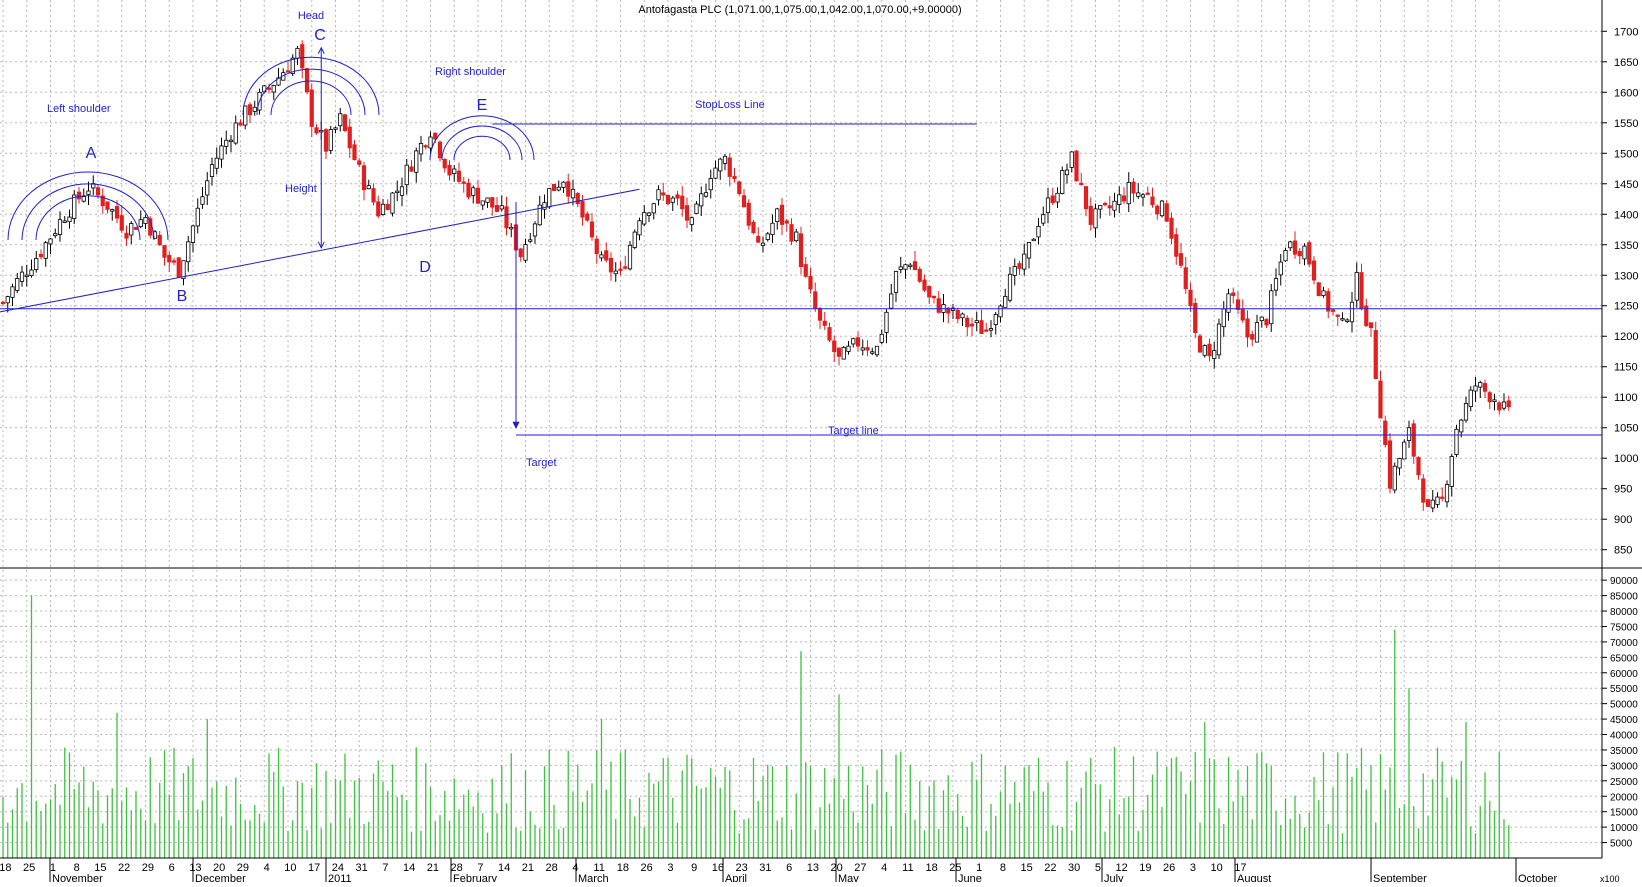  Describe the element at coordinates (457, 868) in the screenshot. I see `x-day-label: 28` at that location.